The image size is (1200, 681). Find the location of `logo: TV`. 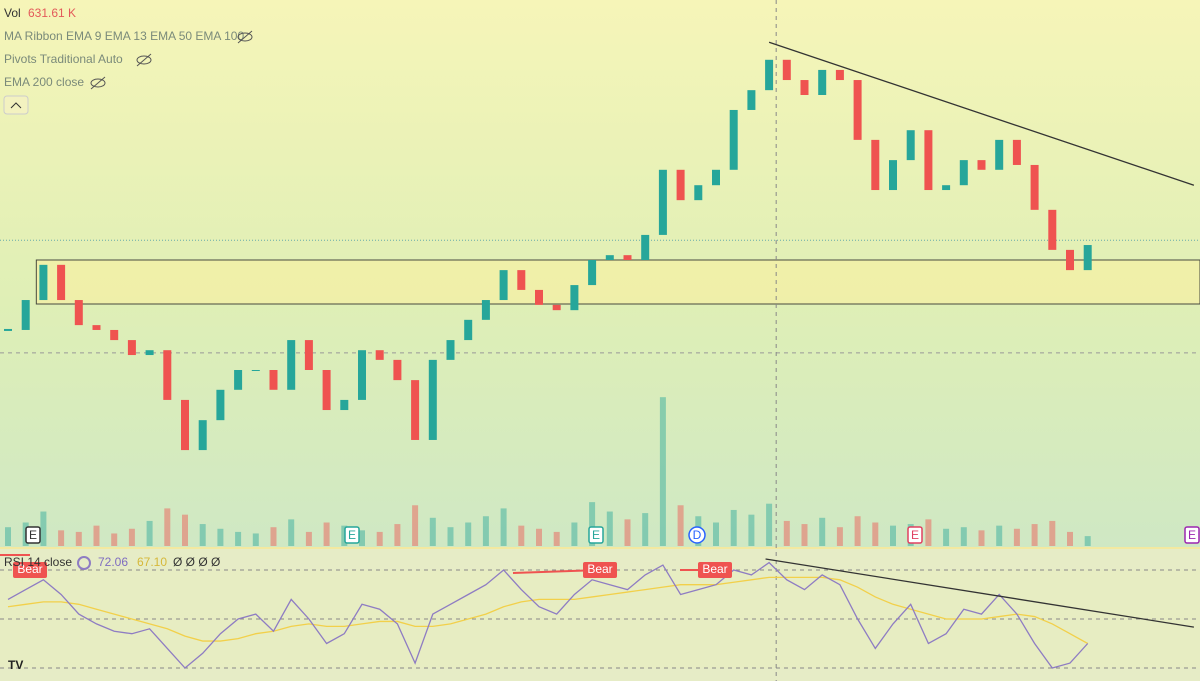

logo: TV is located at coordinates (15, 665).